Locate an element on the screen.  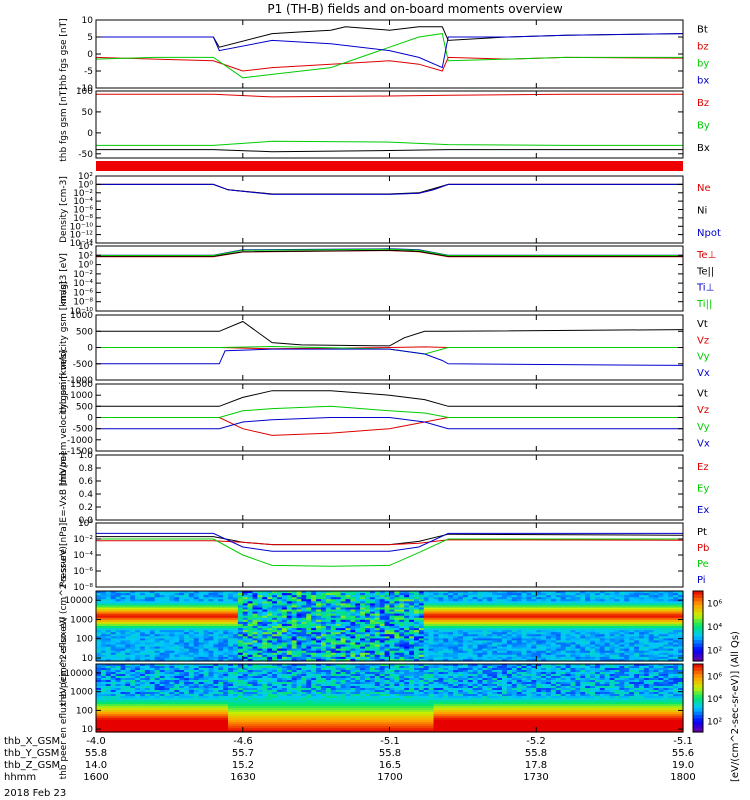
y-tick-label: 10⁻⁴ is located at coordinates (83, 284).